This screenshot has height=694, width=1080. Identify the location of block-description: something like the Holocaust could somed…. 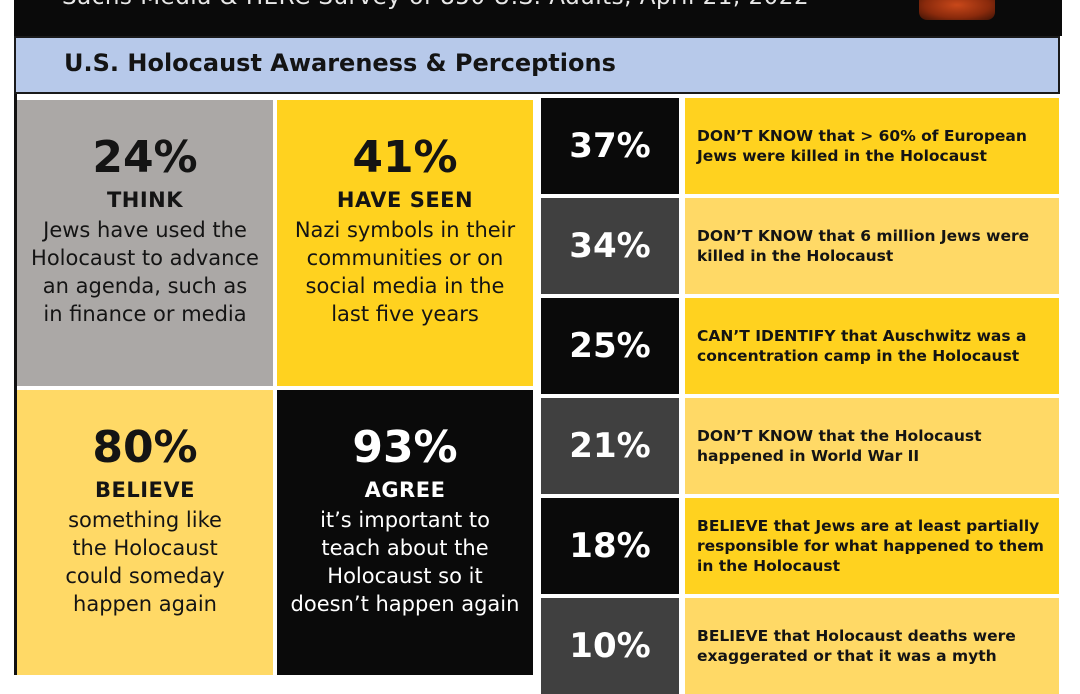
(145, 562).